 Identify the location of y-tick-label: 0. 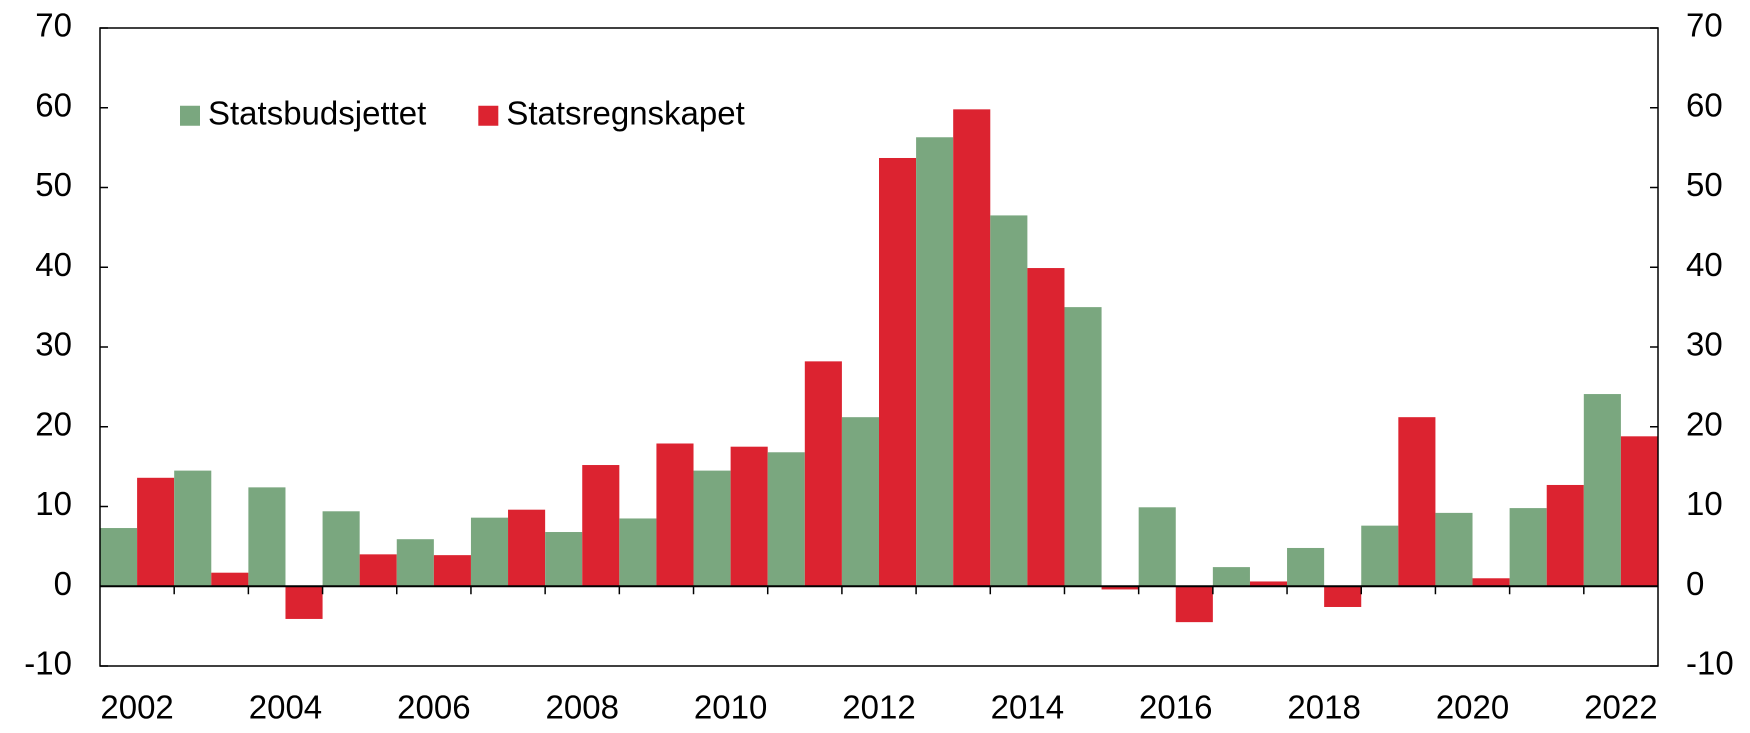
(63, 583).